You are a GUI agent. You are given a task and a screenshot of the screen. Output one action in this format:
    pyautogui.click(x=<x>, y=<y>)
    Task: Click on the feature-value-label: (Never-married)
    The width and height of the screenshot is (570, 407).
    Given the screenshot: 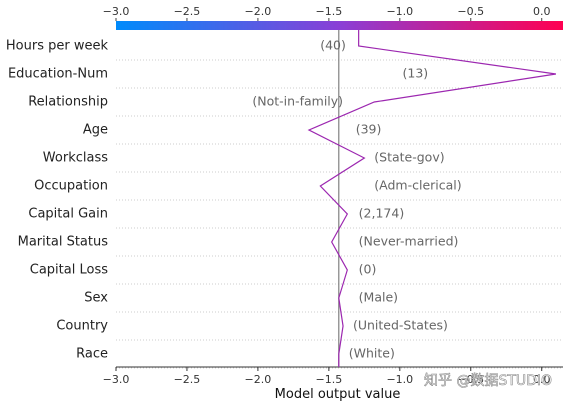 What is the action you would take?
    pyautogui.click(x=409, y=241)
    